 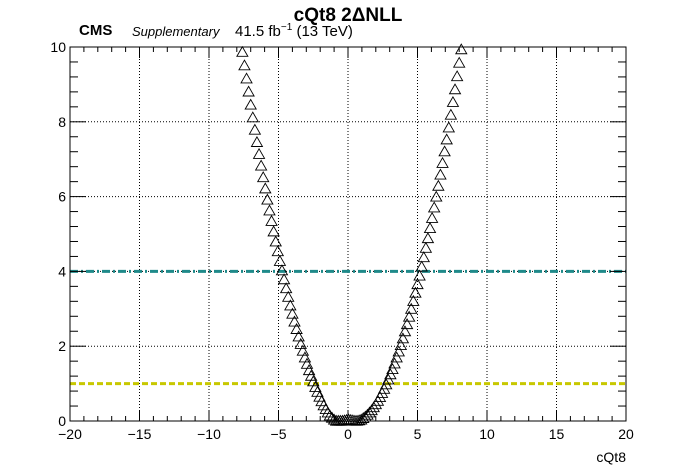 What do you see at coordinates (62, 197) in the screenshot?
I see `y-tick-label: 6` at bounding box center [62, 197].